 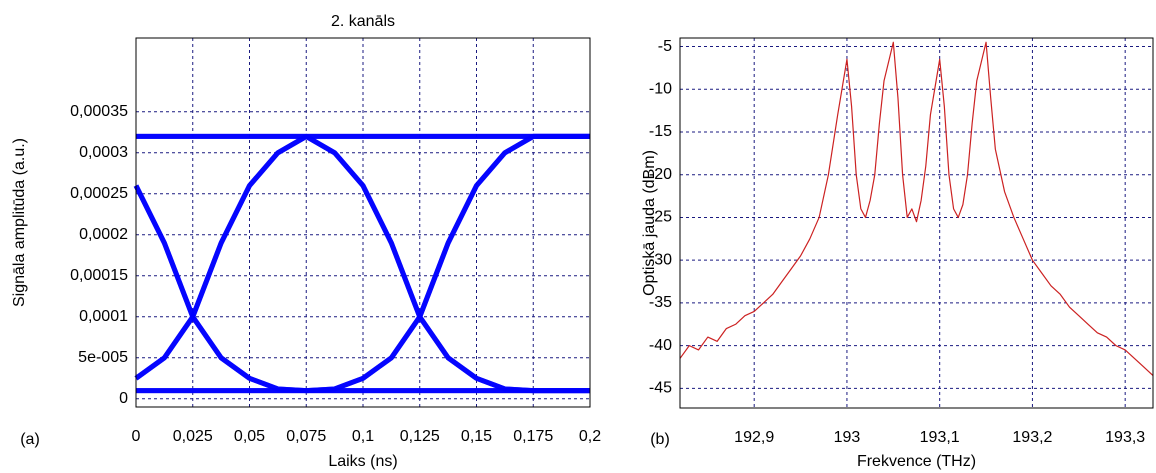 What do you see at coordinates (660, 88) in the screenshot?
I see `y-tick-label: -10` at bounding box center [660, 88].